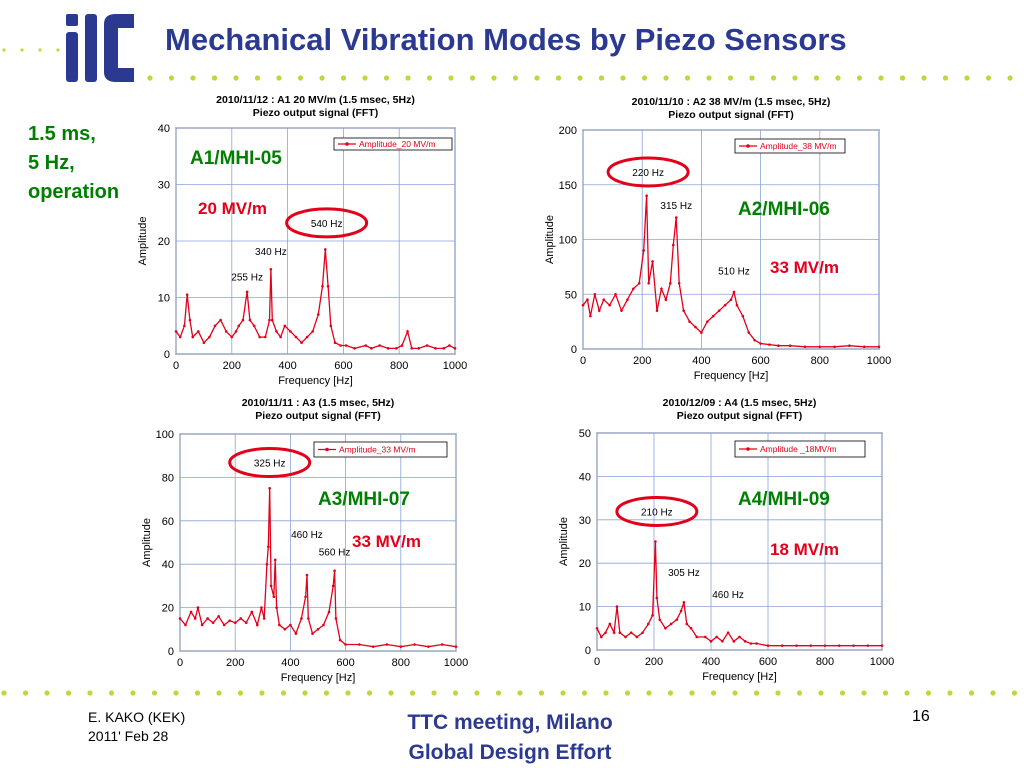 This screenshot has height=768, width=1024. What do you see at coordinates (364, 499) in the screenshot?
I see `cavity-label: A3/MHI-07` at bounding box center [364, 499].